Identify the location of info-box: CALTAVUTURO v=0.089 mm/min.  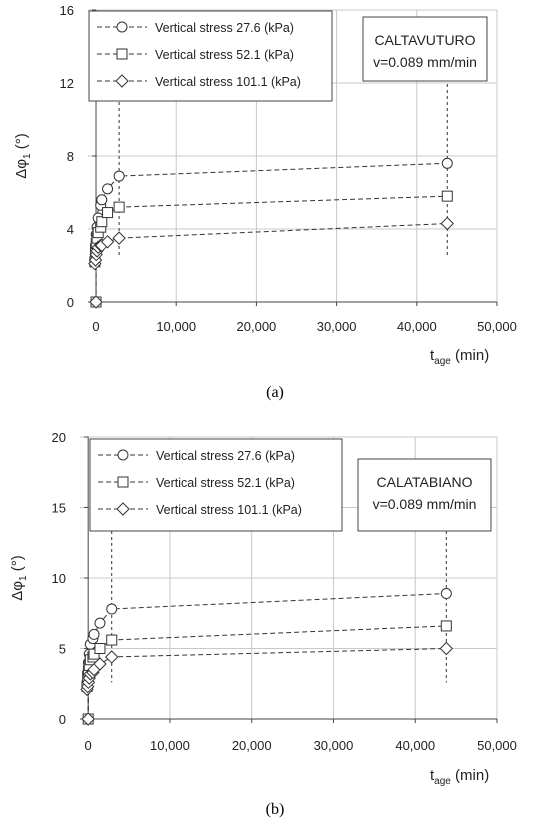
(425, 49).